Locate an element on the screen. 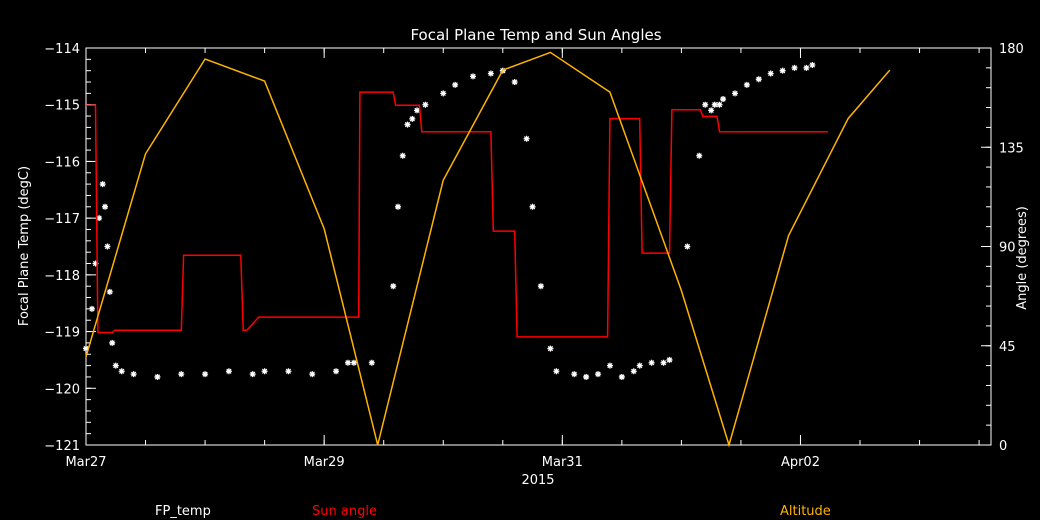 This screenshot has width=1040, height=520. y-right-tick-label: 135 is located at coordinates (1011, 148).